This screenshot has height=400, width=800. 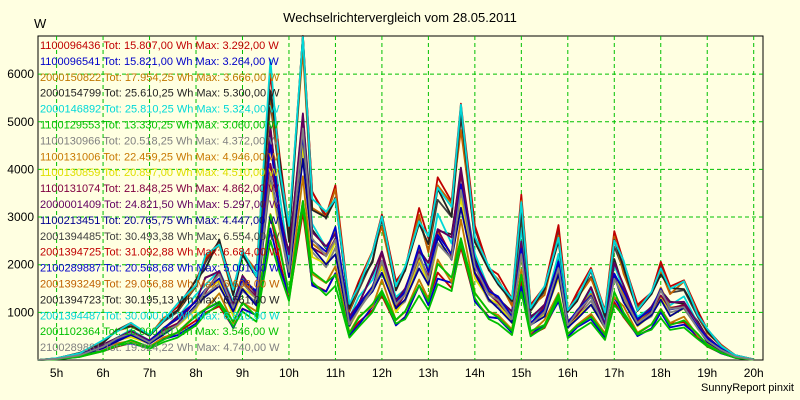 What do you see at coordinates (20, 169) in the screenshot?
I see `y-tick-label: 4000` at bounding box center [20, 169].